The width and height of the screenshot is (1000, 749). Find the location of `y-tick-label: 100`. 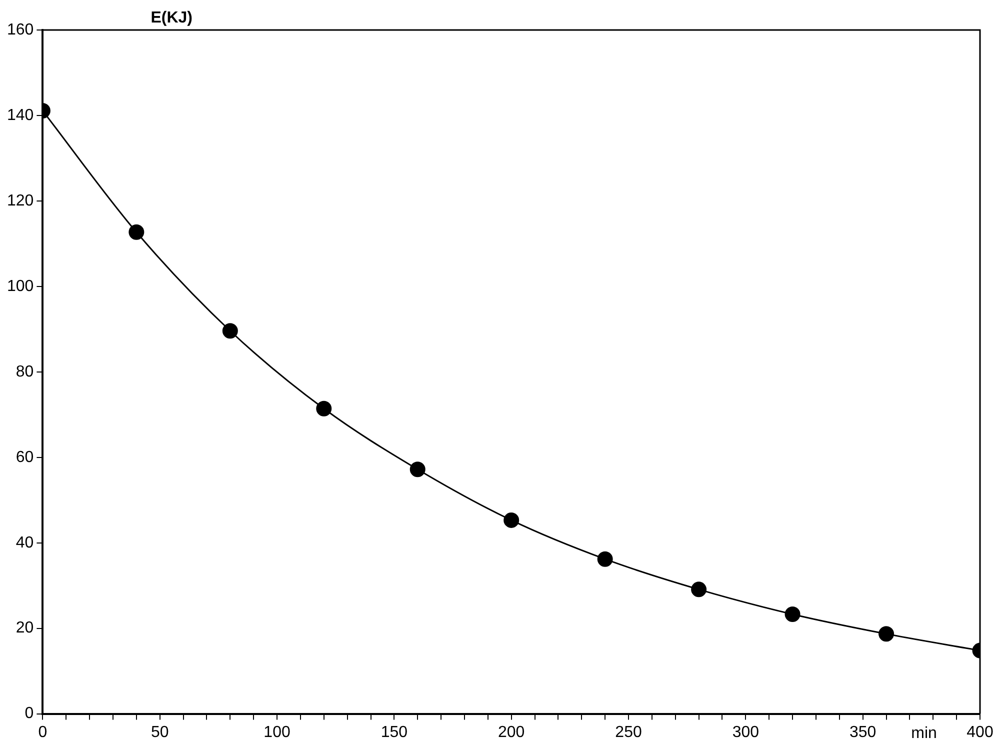

y-tick-label: 100 is located at coordinates (20, 286).